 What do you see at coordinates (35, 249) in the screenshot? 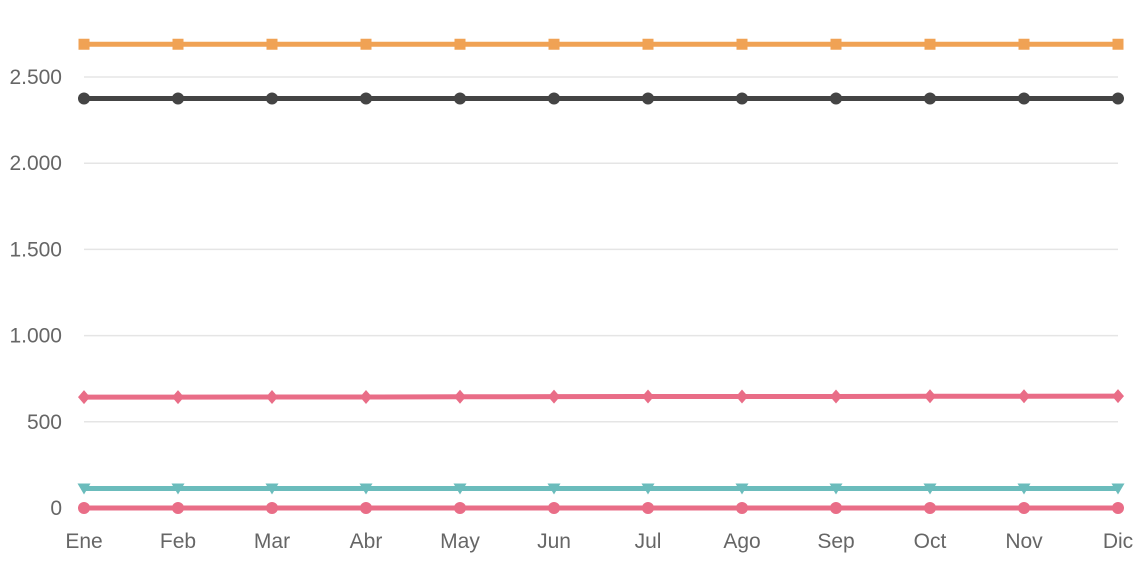
I see `y-tick-label: 1.500` at bounding box center [35, 249].